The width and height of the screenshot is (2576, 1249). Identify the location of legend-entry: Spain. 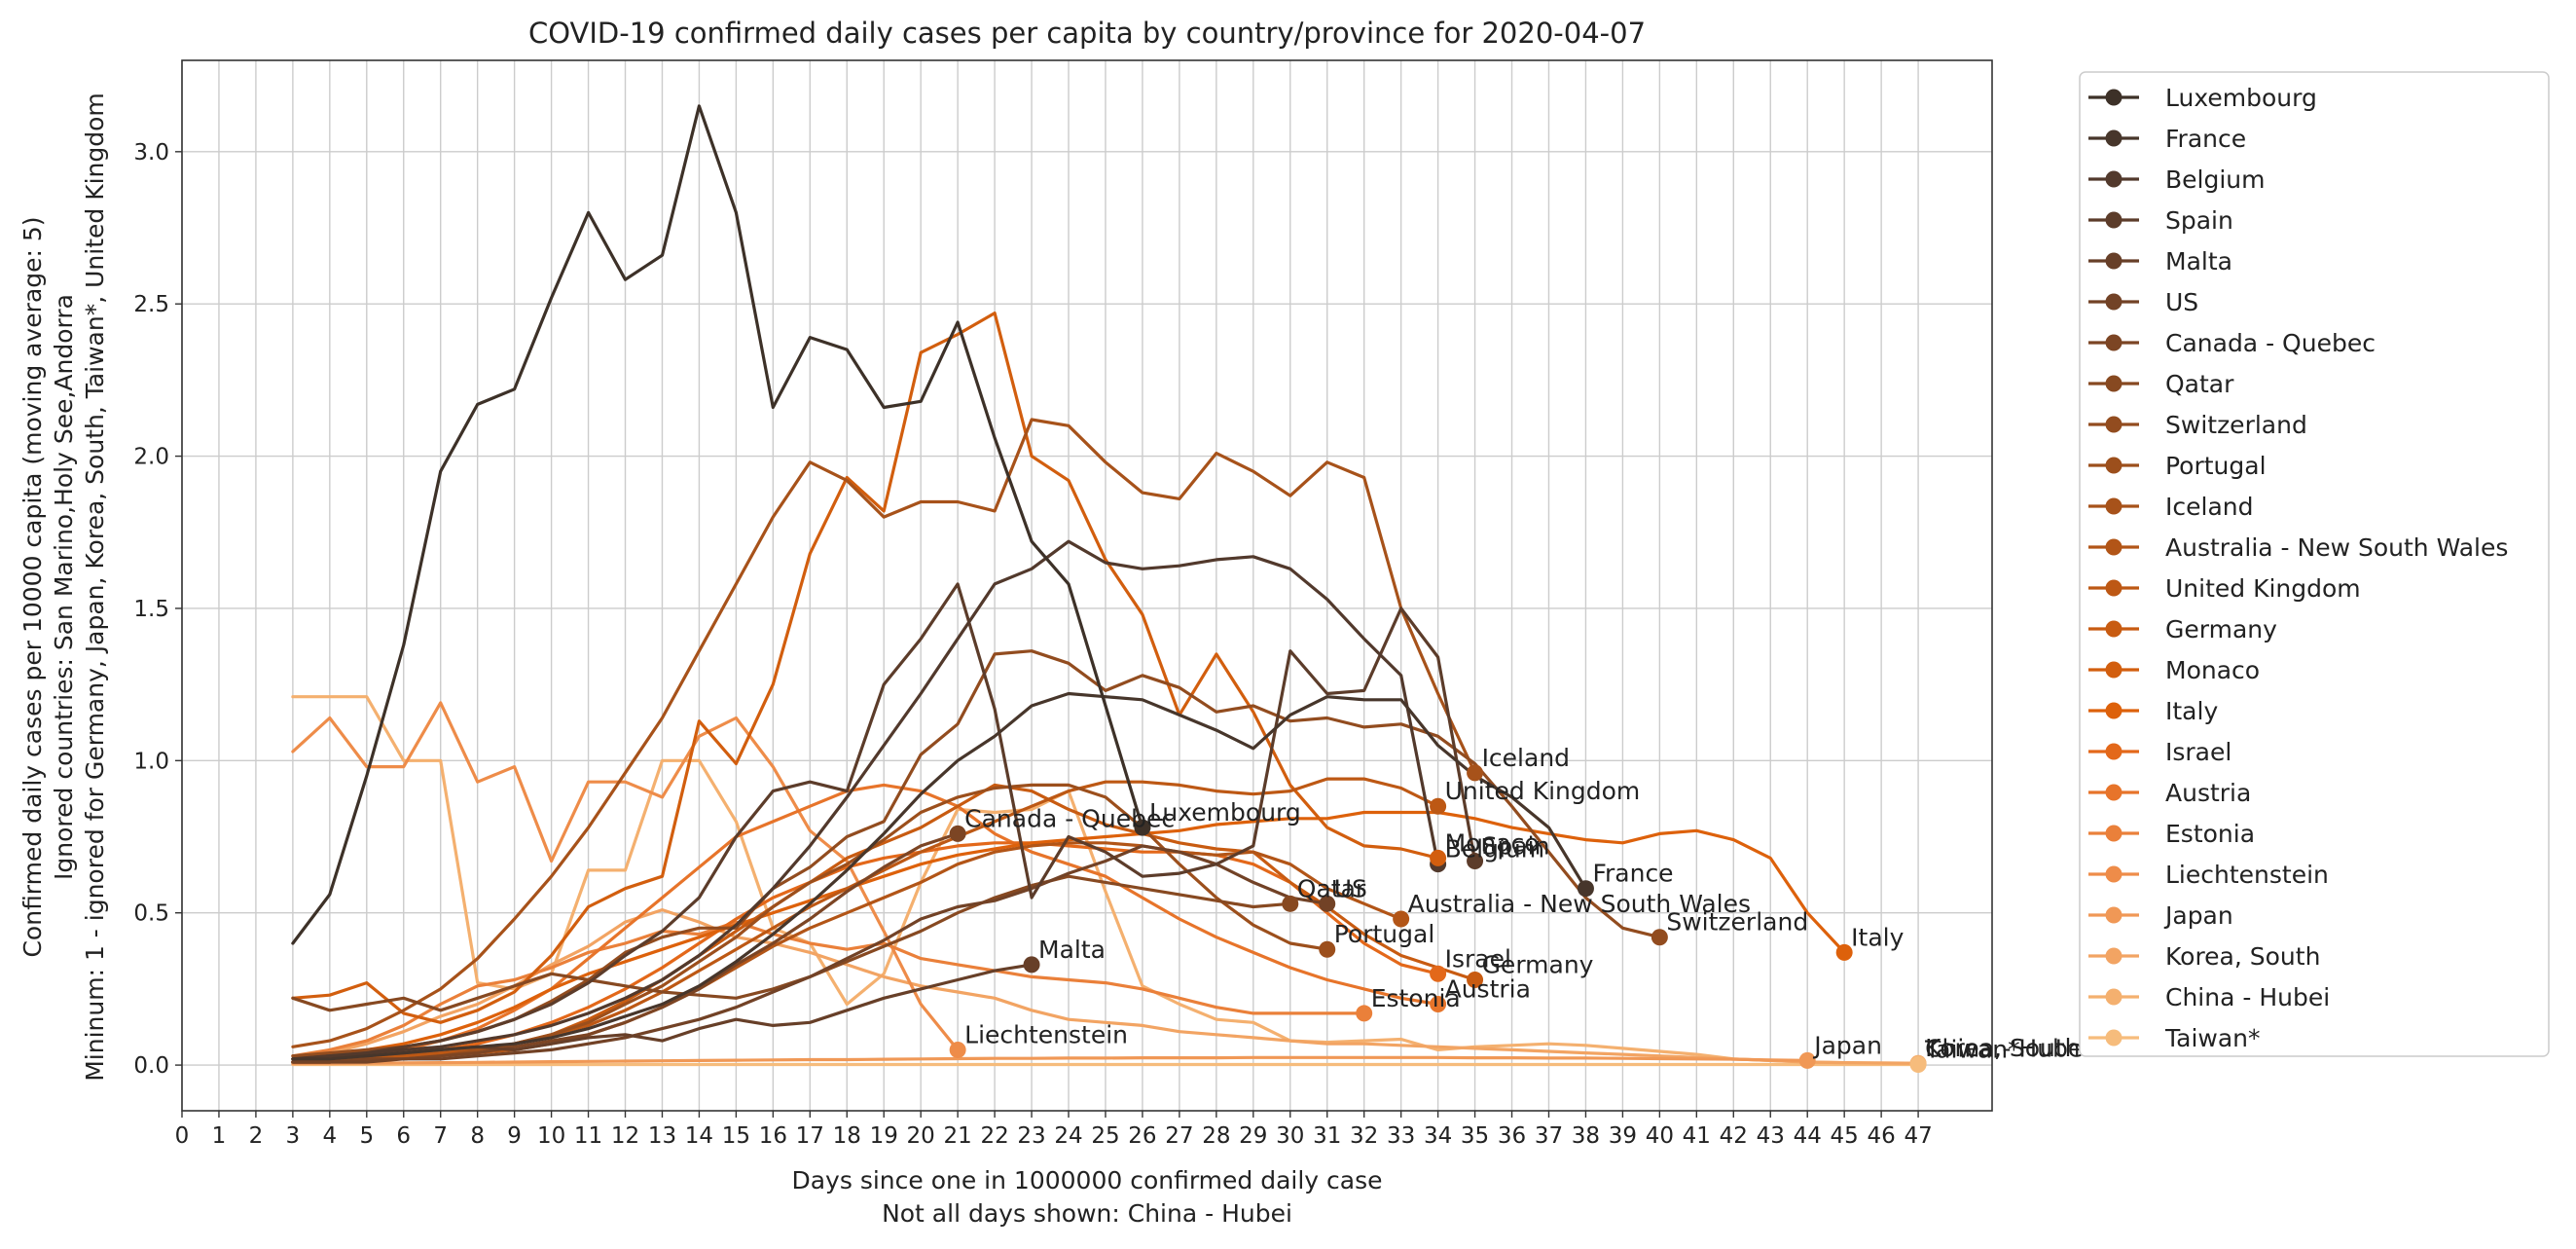
(2199, 221).